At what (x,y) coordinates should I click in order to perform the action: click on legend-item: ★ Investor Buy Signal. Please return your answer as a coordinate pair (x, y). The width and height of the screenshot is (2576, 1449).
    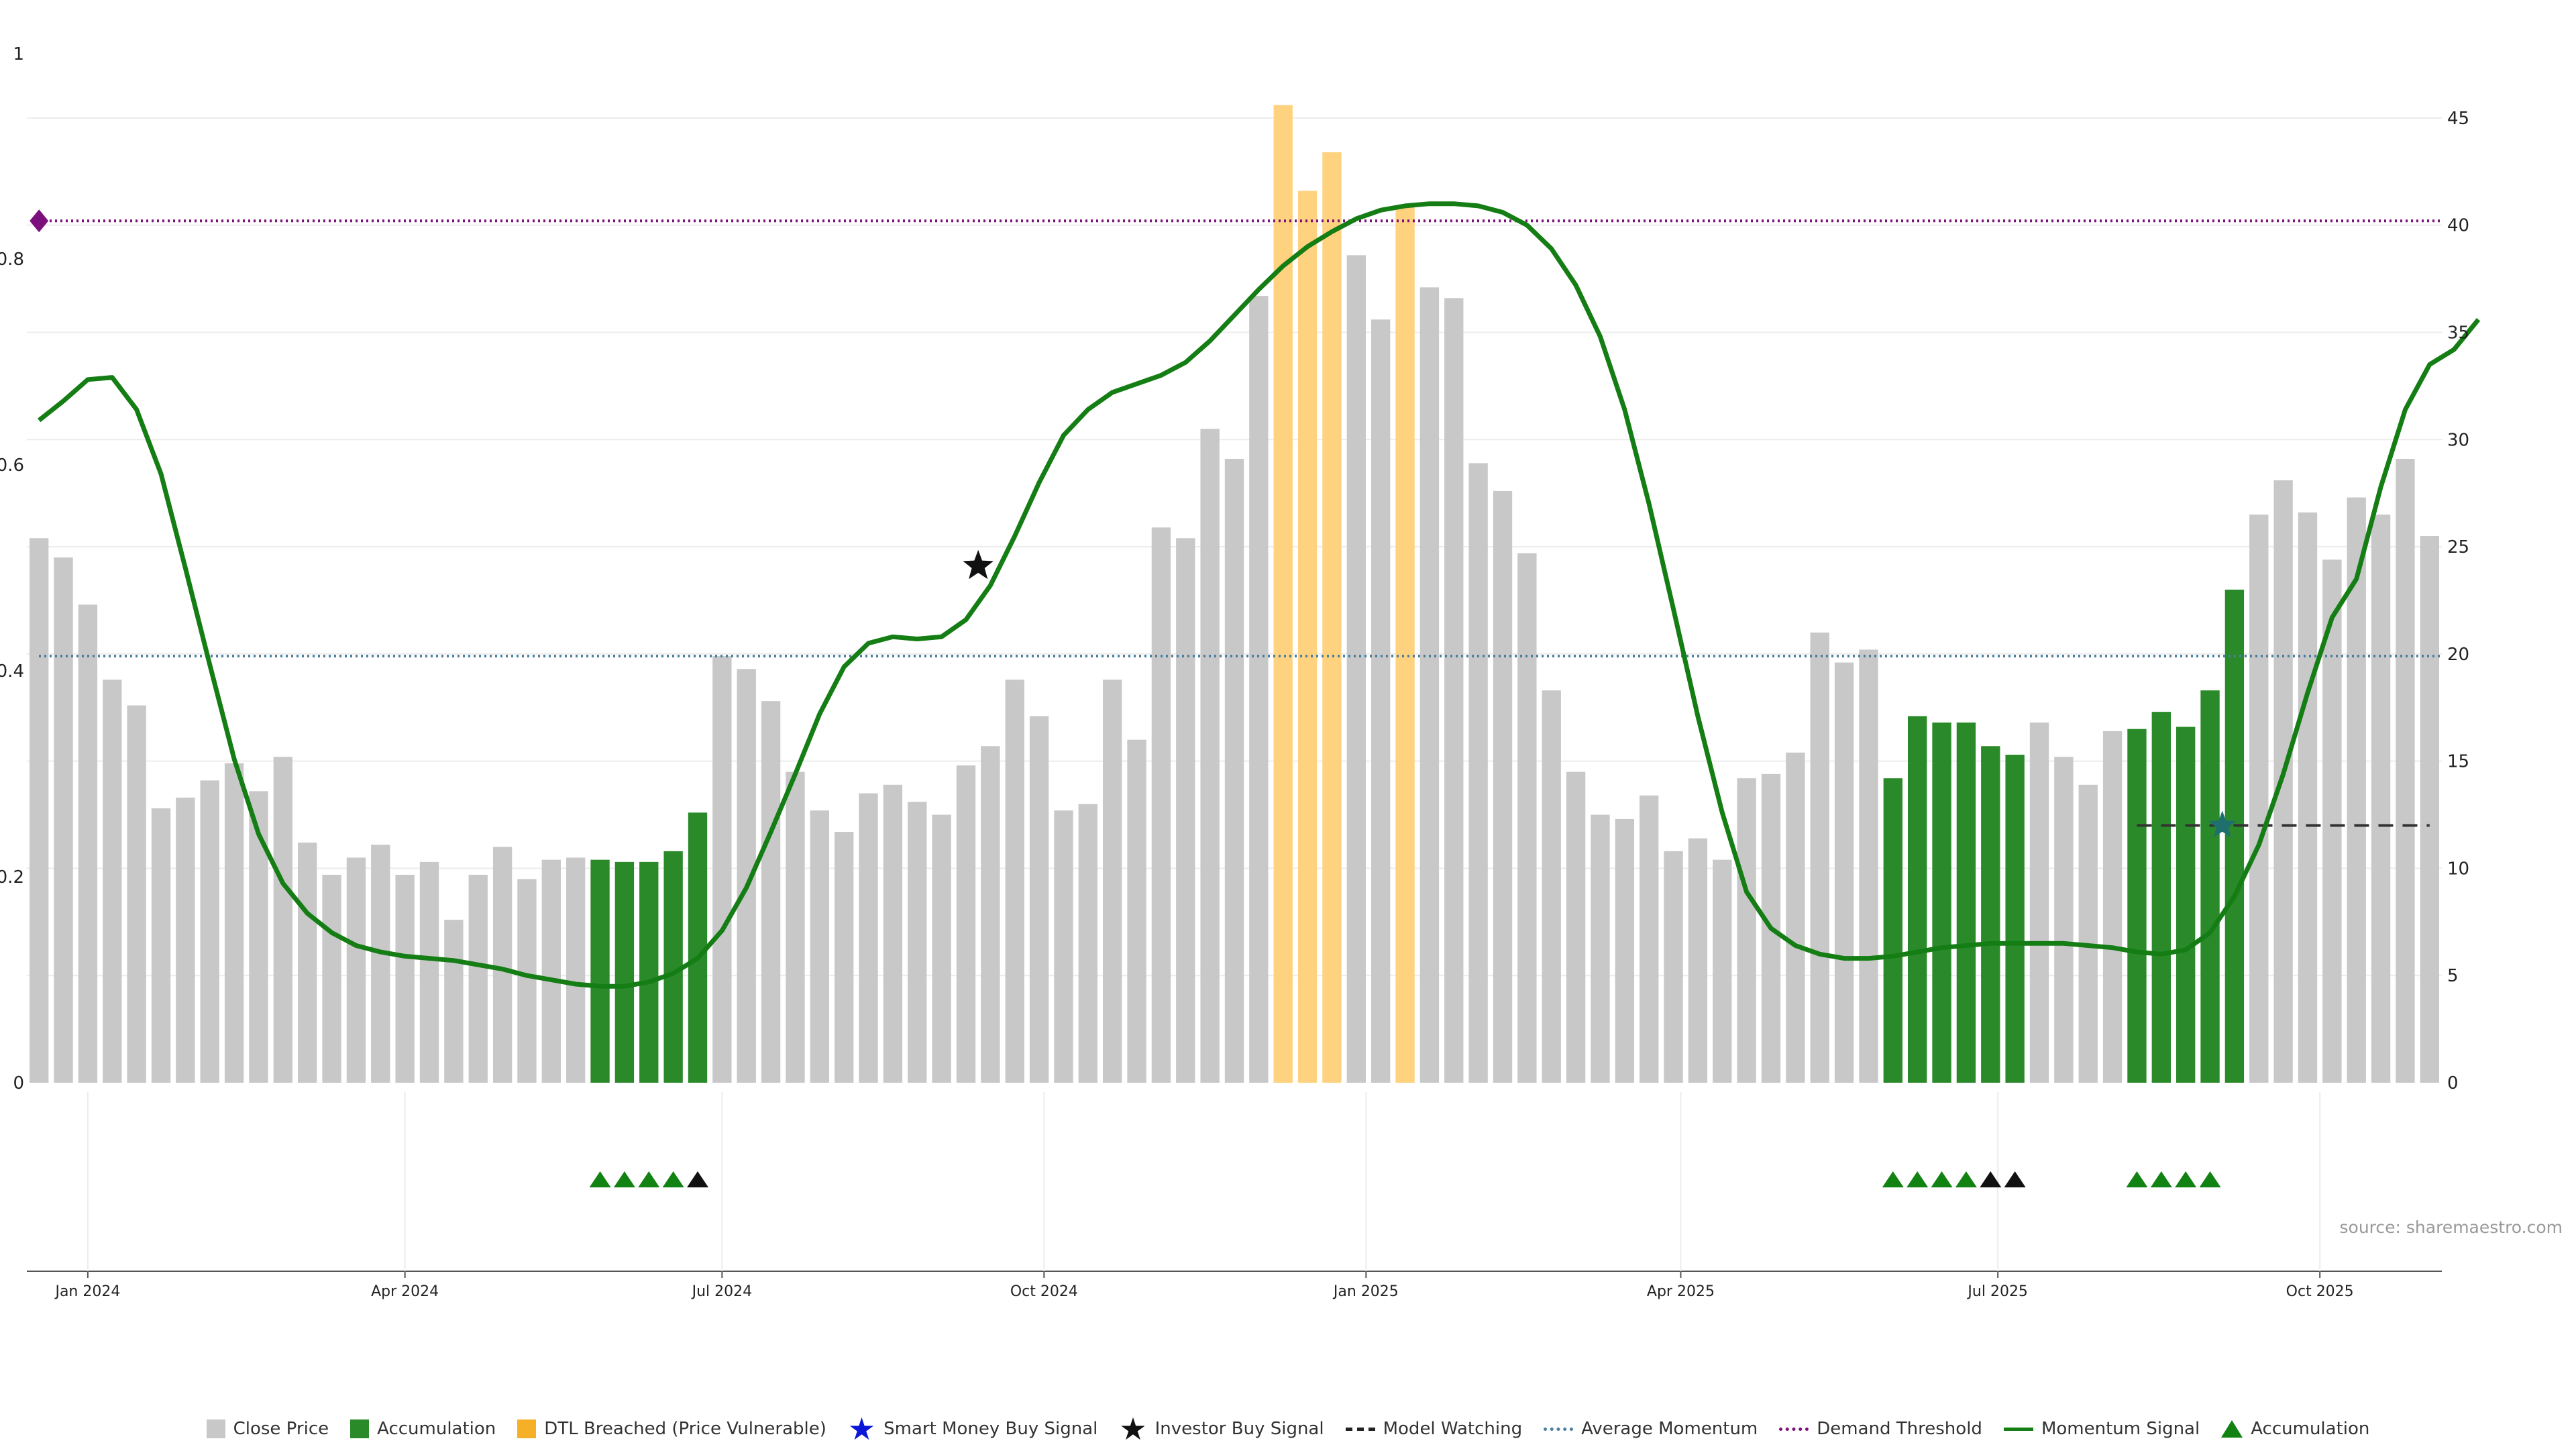
    Looking at the image, I should click on (1221, 1429).